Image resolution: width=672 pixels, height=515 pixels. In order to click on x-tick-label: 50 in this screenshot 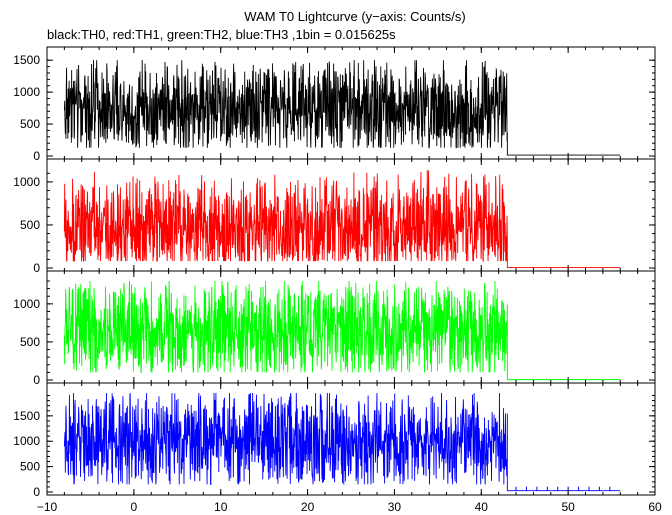, I will do `click(568, 507)`.